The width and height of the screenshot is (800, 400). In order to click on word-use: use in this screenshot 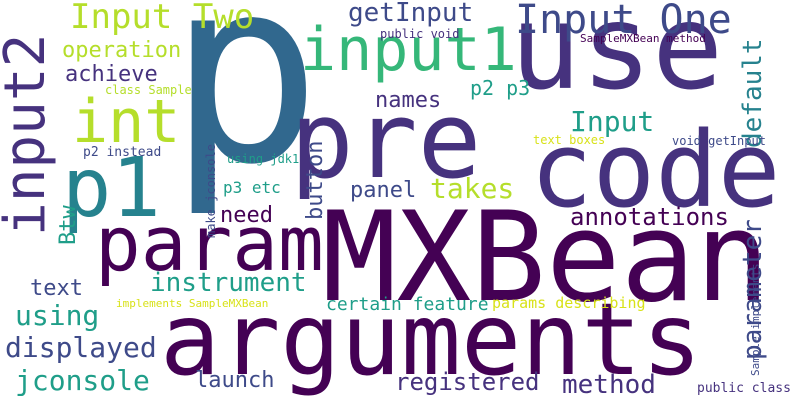, I will do `click(617, 58)`.